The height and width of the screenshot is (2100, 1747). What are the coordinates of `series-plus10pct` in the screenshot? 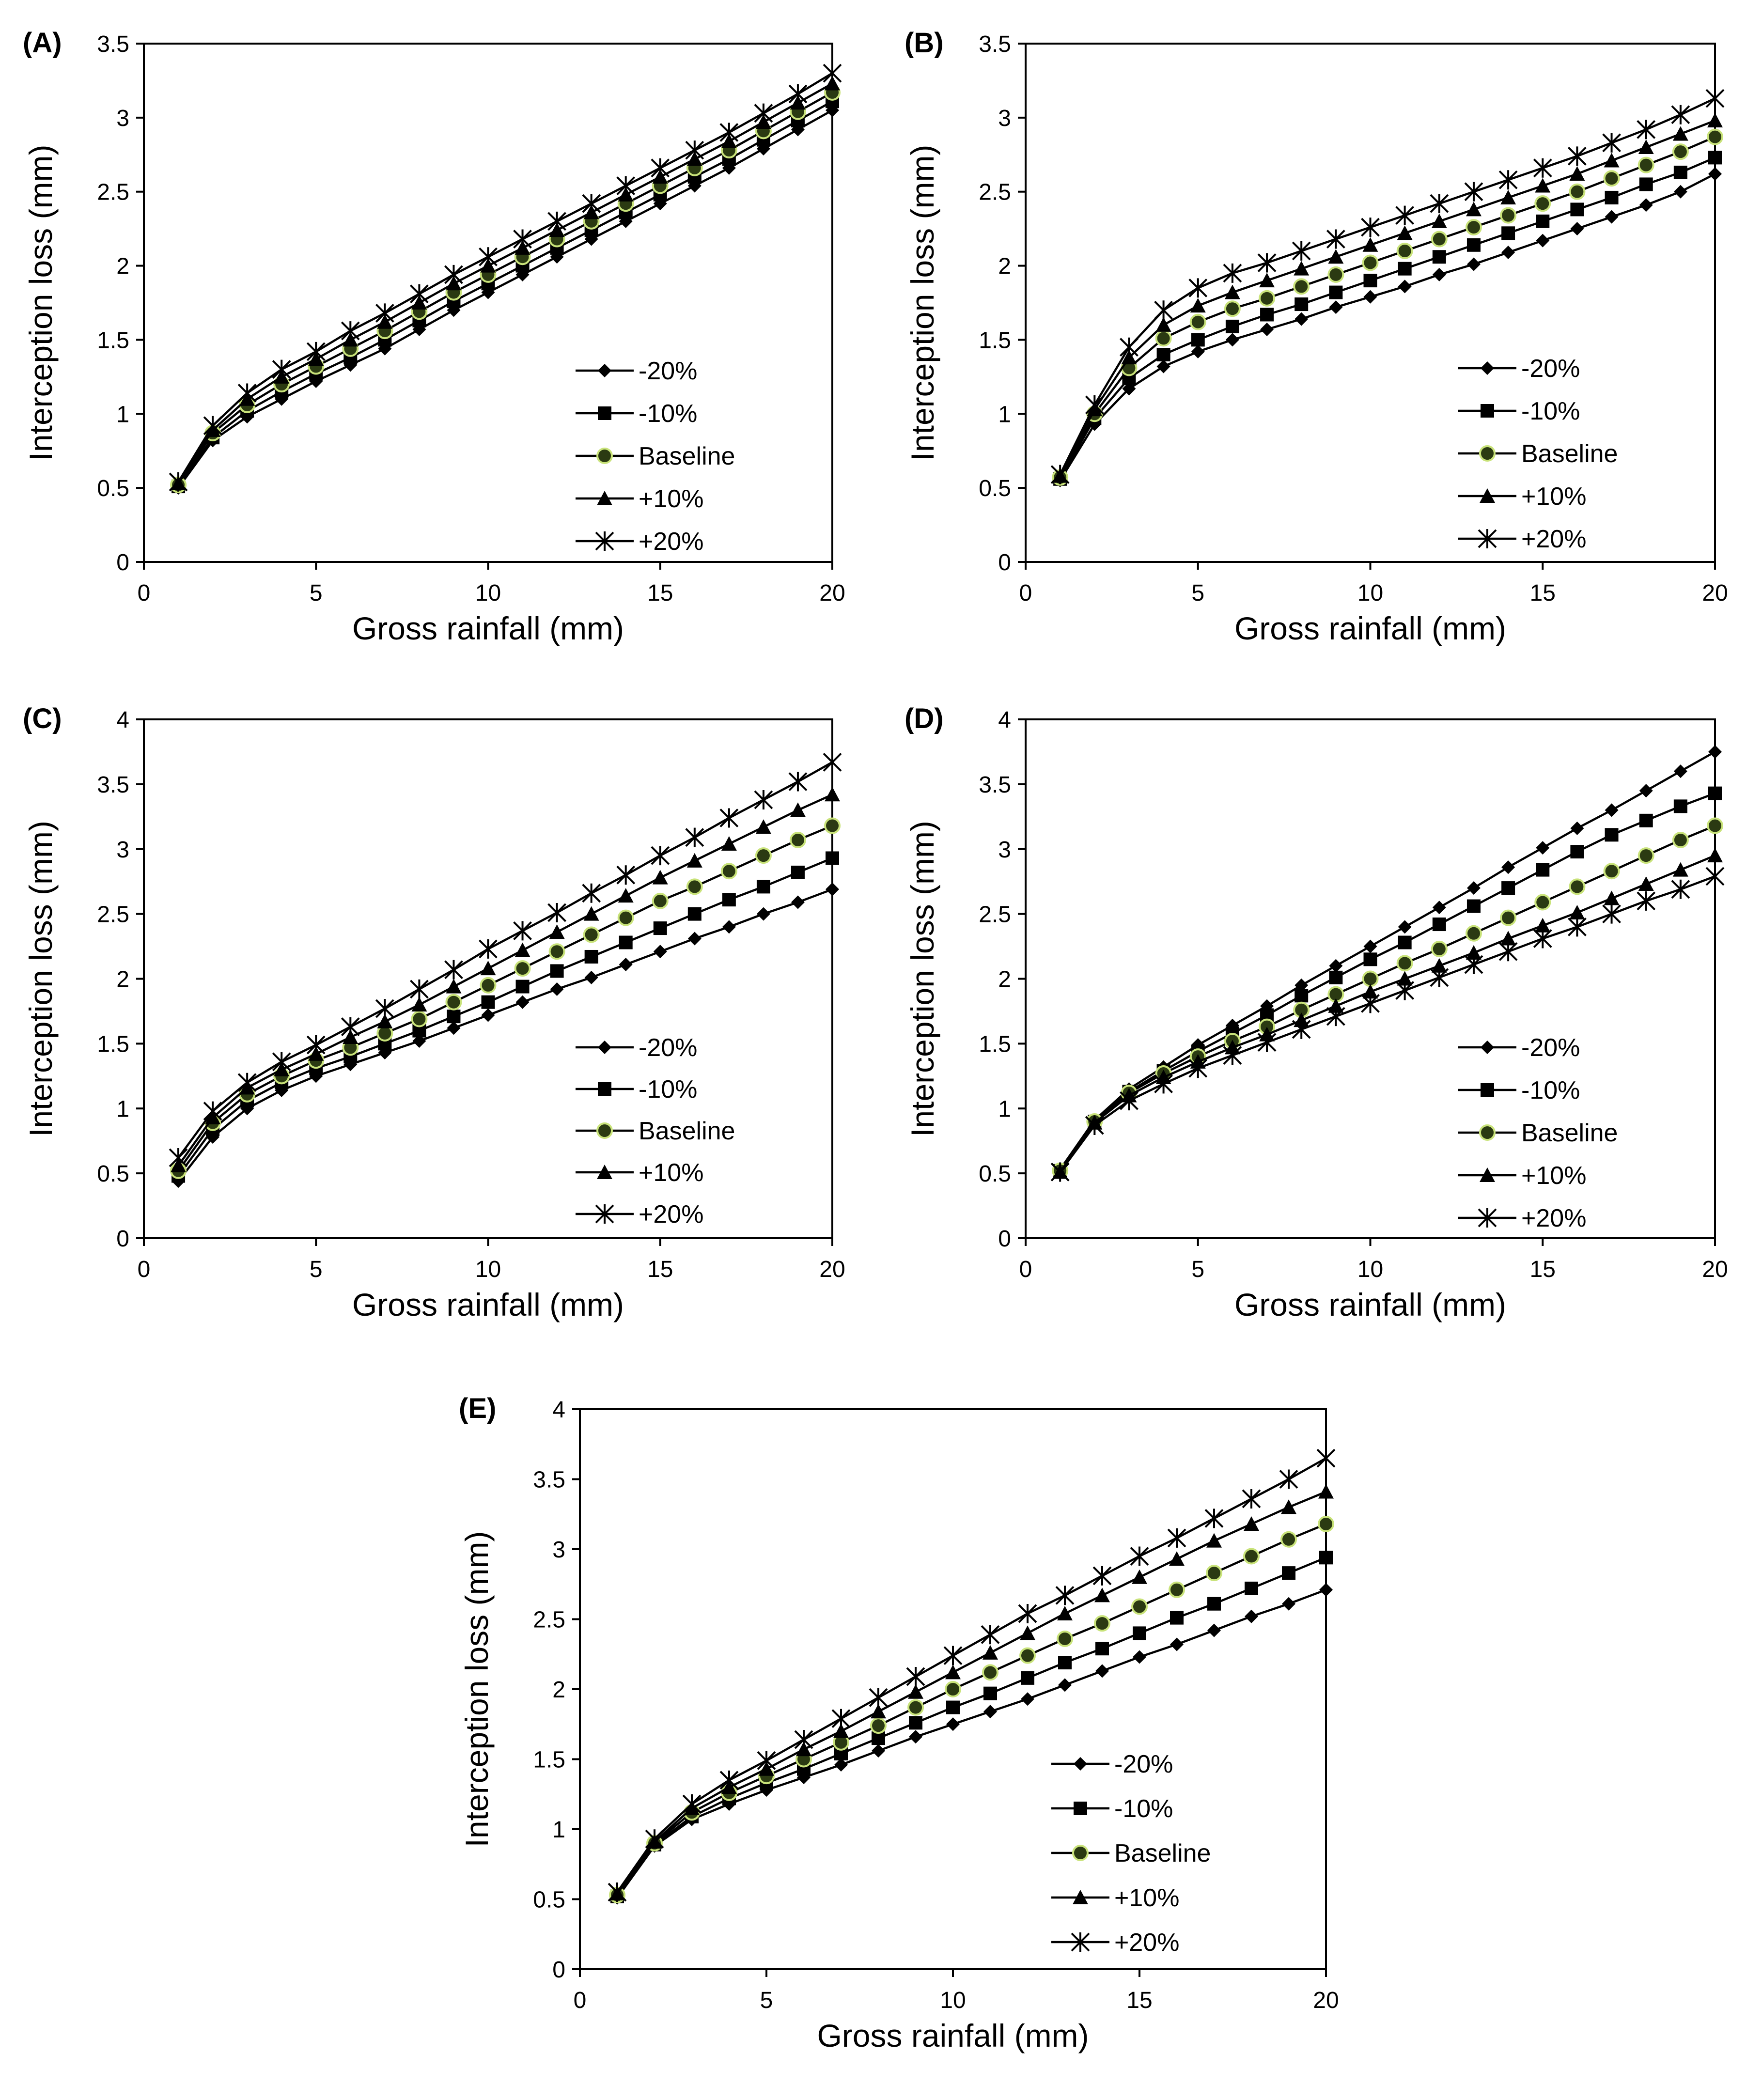 It's located at (1387, 298).